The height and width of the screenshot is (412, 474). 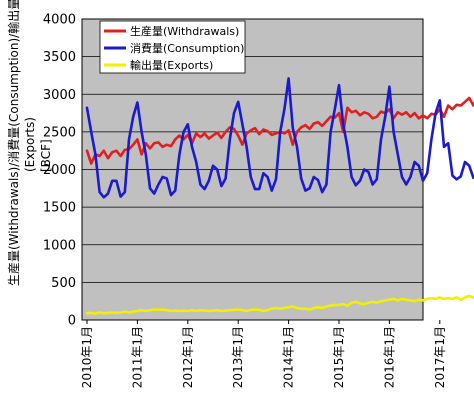 I want to click on y-tick-label: 1000, so click(x=59, y=245).